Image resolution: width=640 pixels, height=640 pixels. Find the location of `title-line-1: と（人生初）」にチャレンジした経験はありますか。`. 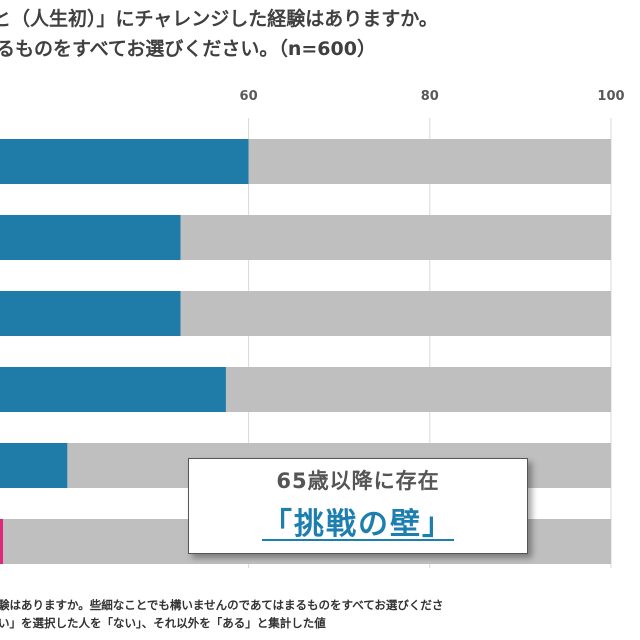

title-line-1: と（人生初）」にチャレンジした経験はありますか。 is located at coordinates (219, 19).